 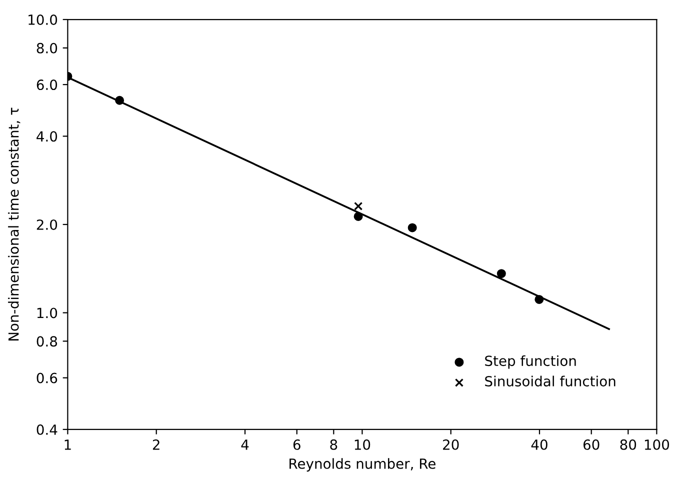 I want to click on x-tick-label: 40, so click(x=539, y=444).